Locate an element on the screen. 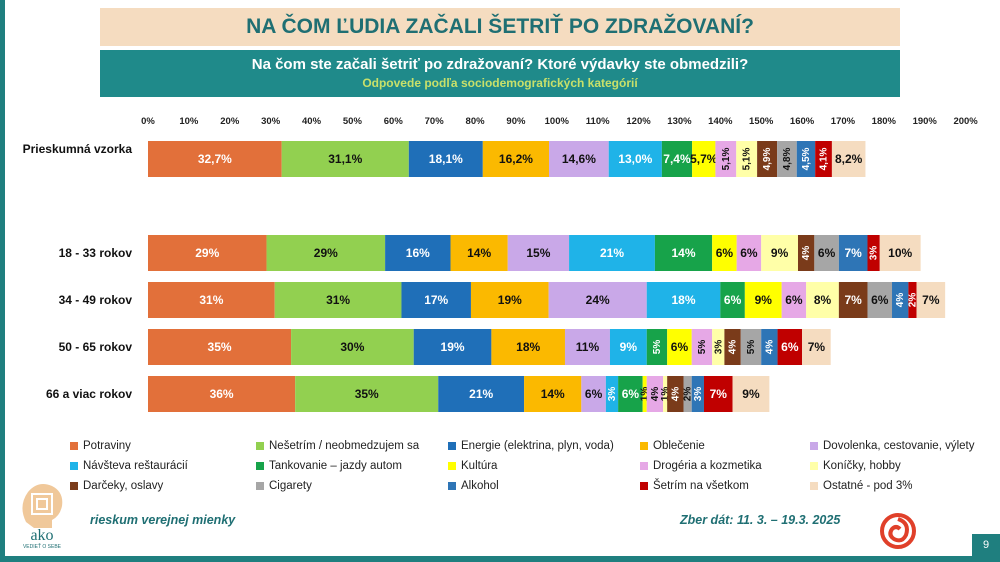 The image size is (1000, 562). legend-item: Nešetrím / neobmedzujem sa is located at coordinates (337, 446).